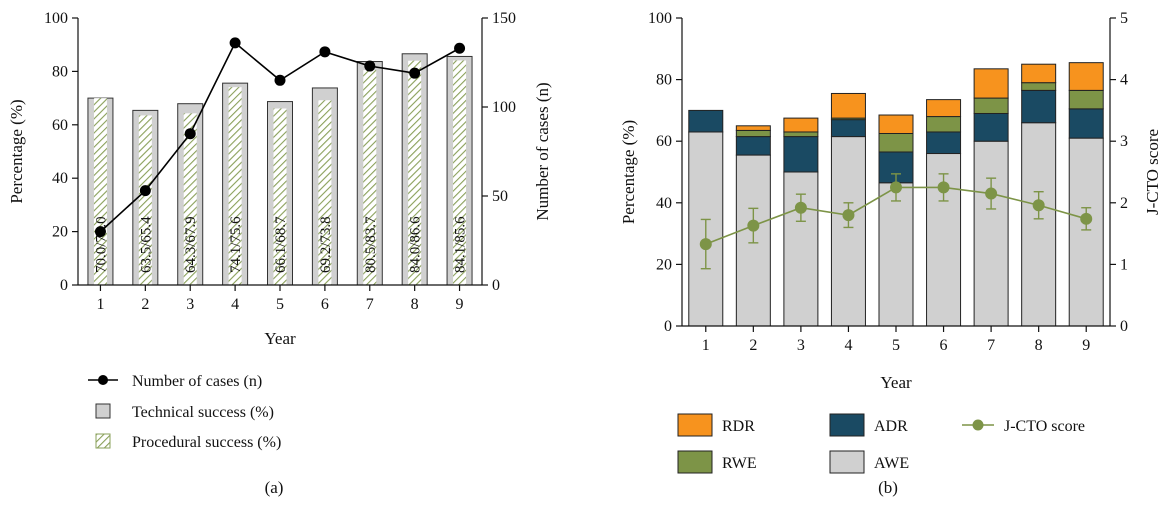 This screenshot has width=1170, height=513. I want to click on panel-a-x-tick-label: 5, so click(280, 304).